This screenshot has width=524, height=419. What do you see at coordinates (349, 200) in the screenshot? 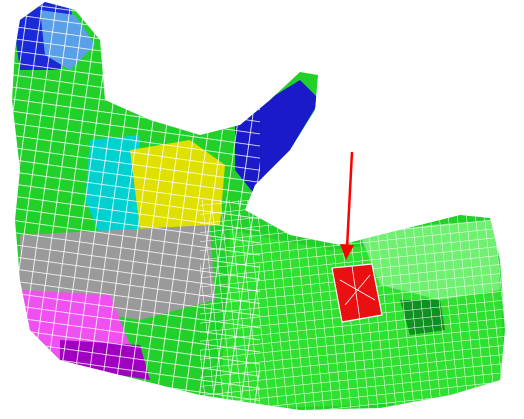
I see `pointer-arrow` at bounding box center [349, 200].